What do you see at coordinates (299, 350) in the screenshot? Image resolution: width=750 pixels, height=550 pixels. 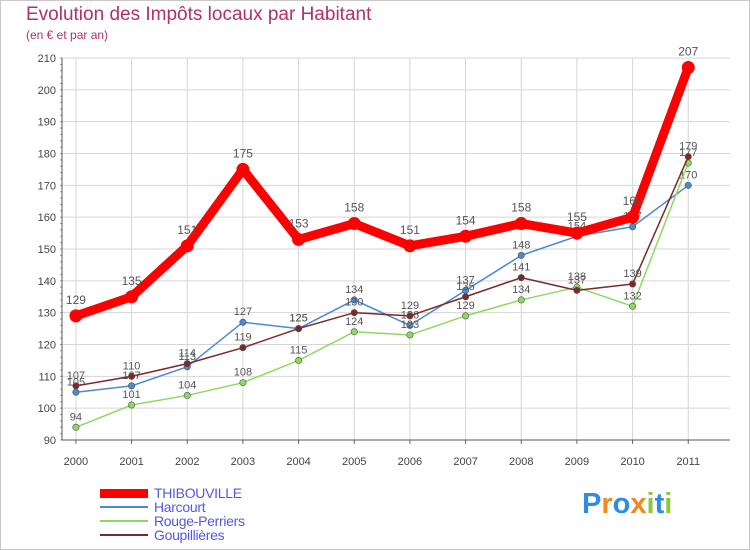 I see `data-label-rouge-perriers: 115` at bounding box center [299, 350].